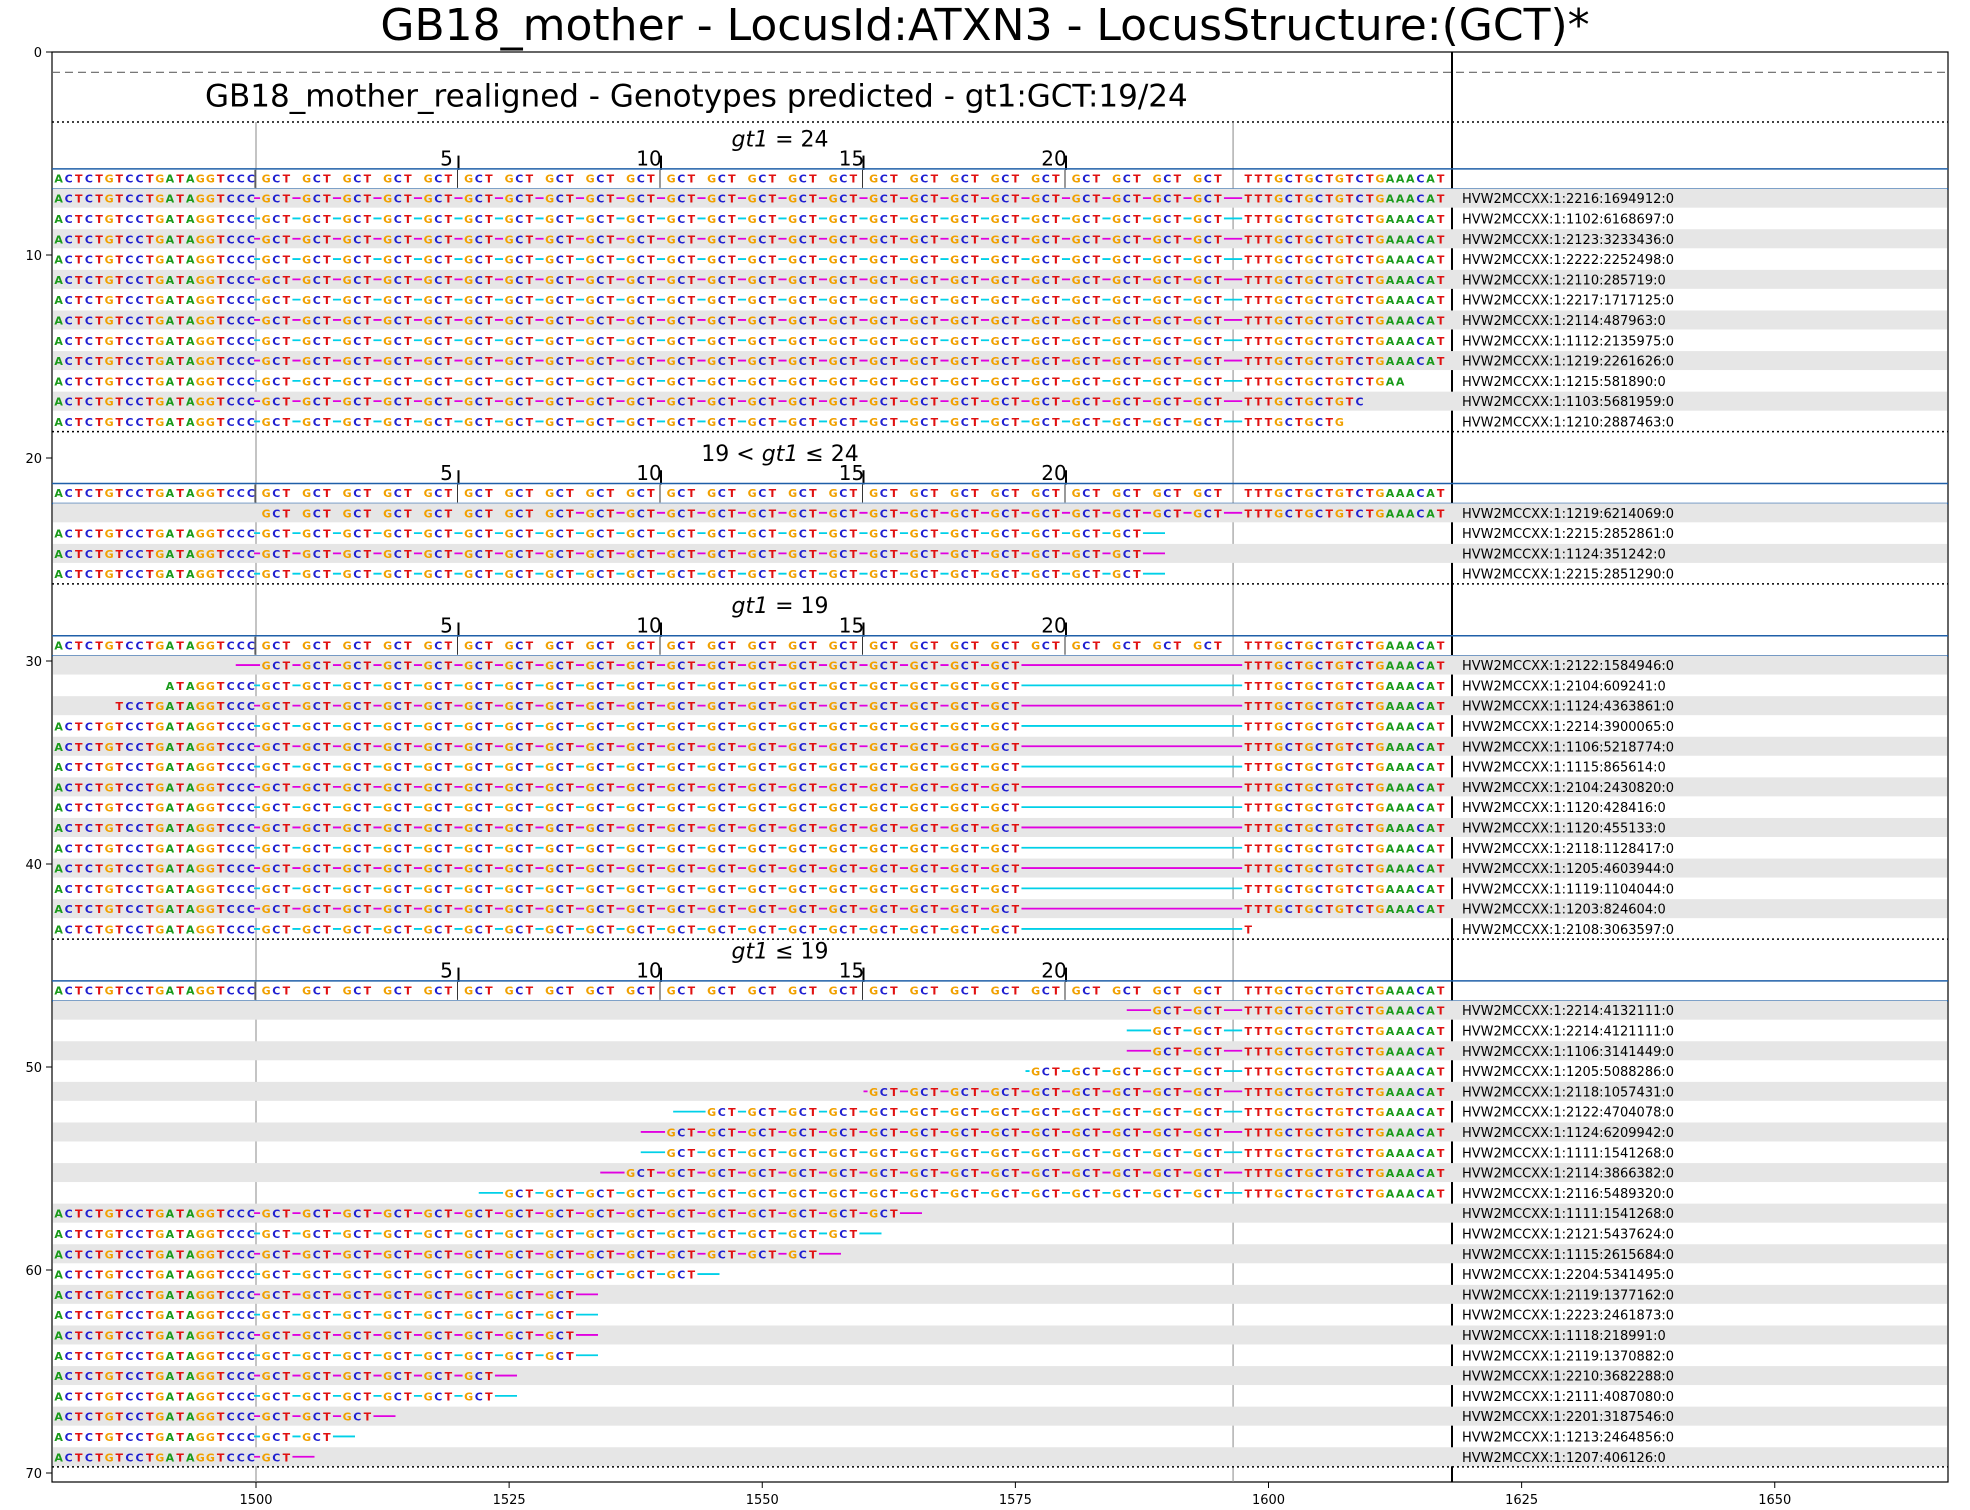 Image resolution: width=1970 pixels, height=1510 pixels. Describe the element at coordinates (1568, 849) in the screenshot. I see `read-name: HVW2MCCXX:1:2118:1128417:0` at that location.